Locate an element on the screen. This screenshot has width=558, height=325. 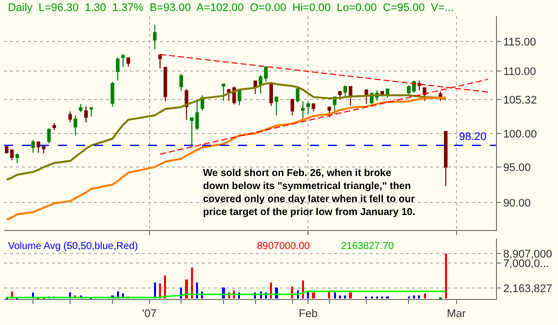
annotation: We sold short on Feb. 26, when it broke down below its "symmetrical triangle," then covered only one day later when it fell to our price target of the prior low from January 10. is located at coordinates (309, 193).